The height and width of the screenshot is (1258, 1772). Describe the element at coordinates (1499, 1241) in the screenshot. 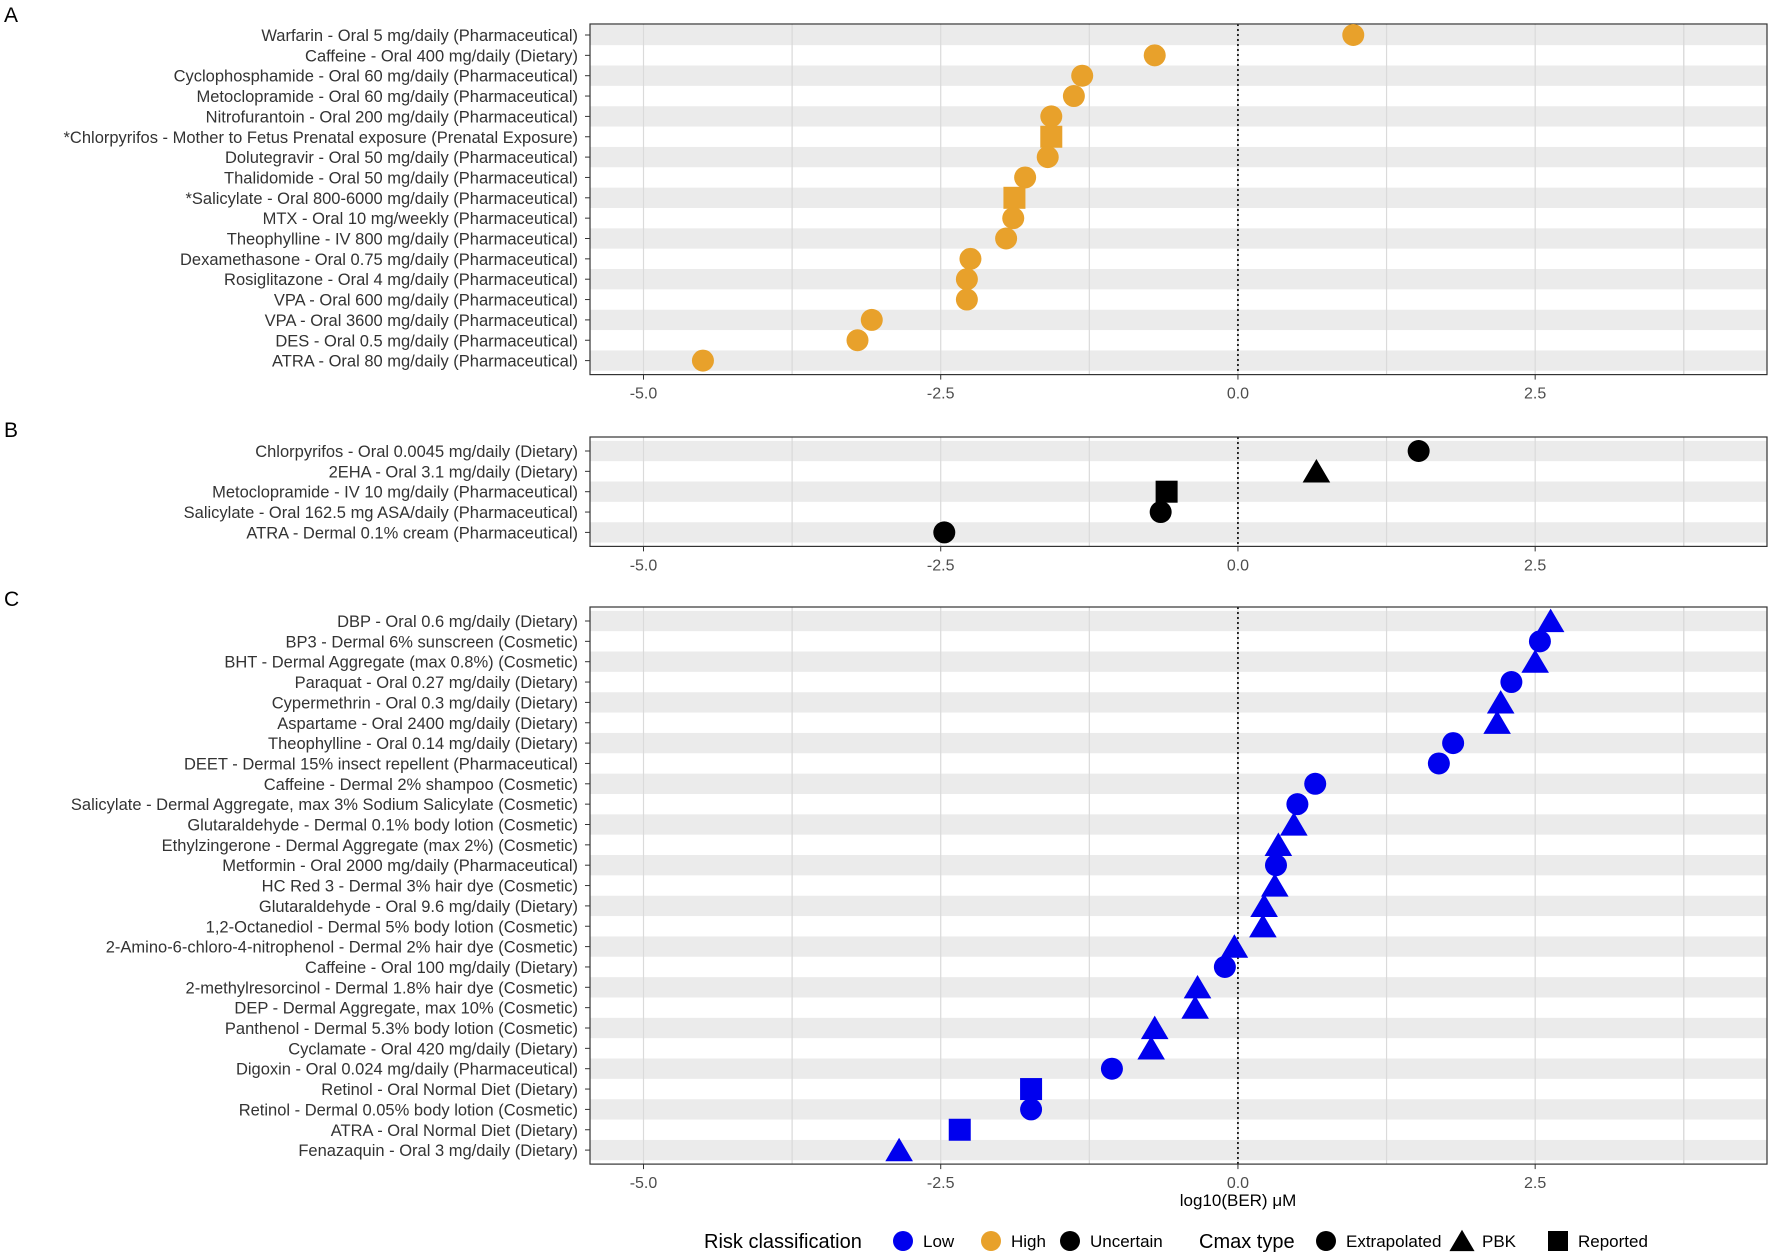

I see `legend-label-pbk: PBK` at that location.